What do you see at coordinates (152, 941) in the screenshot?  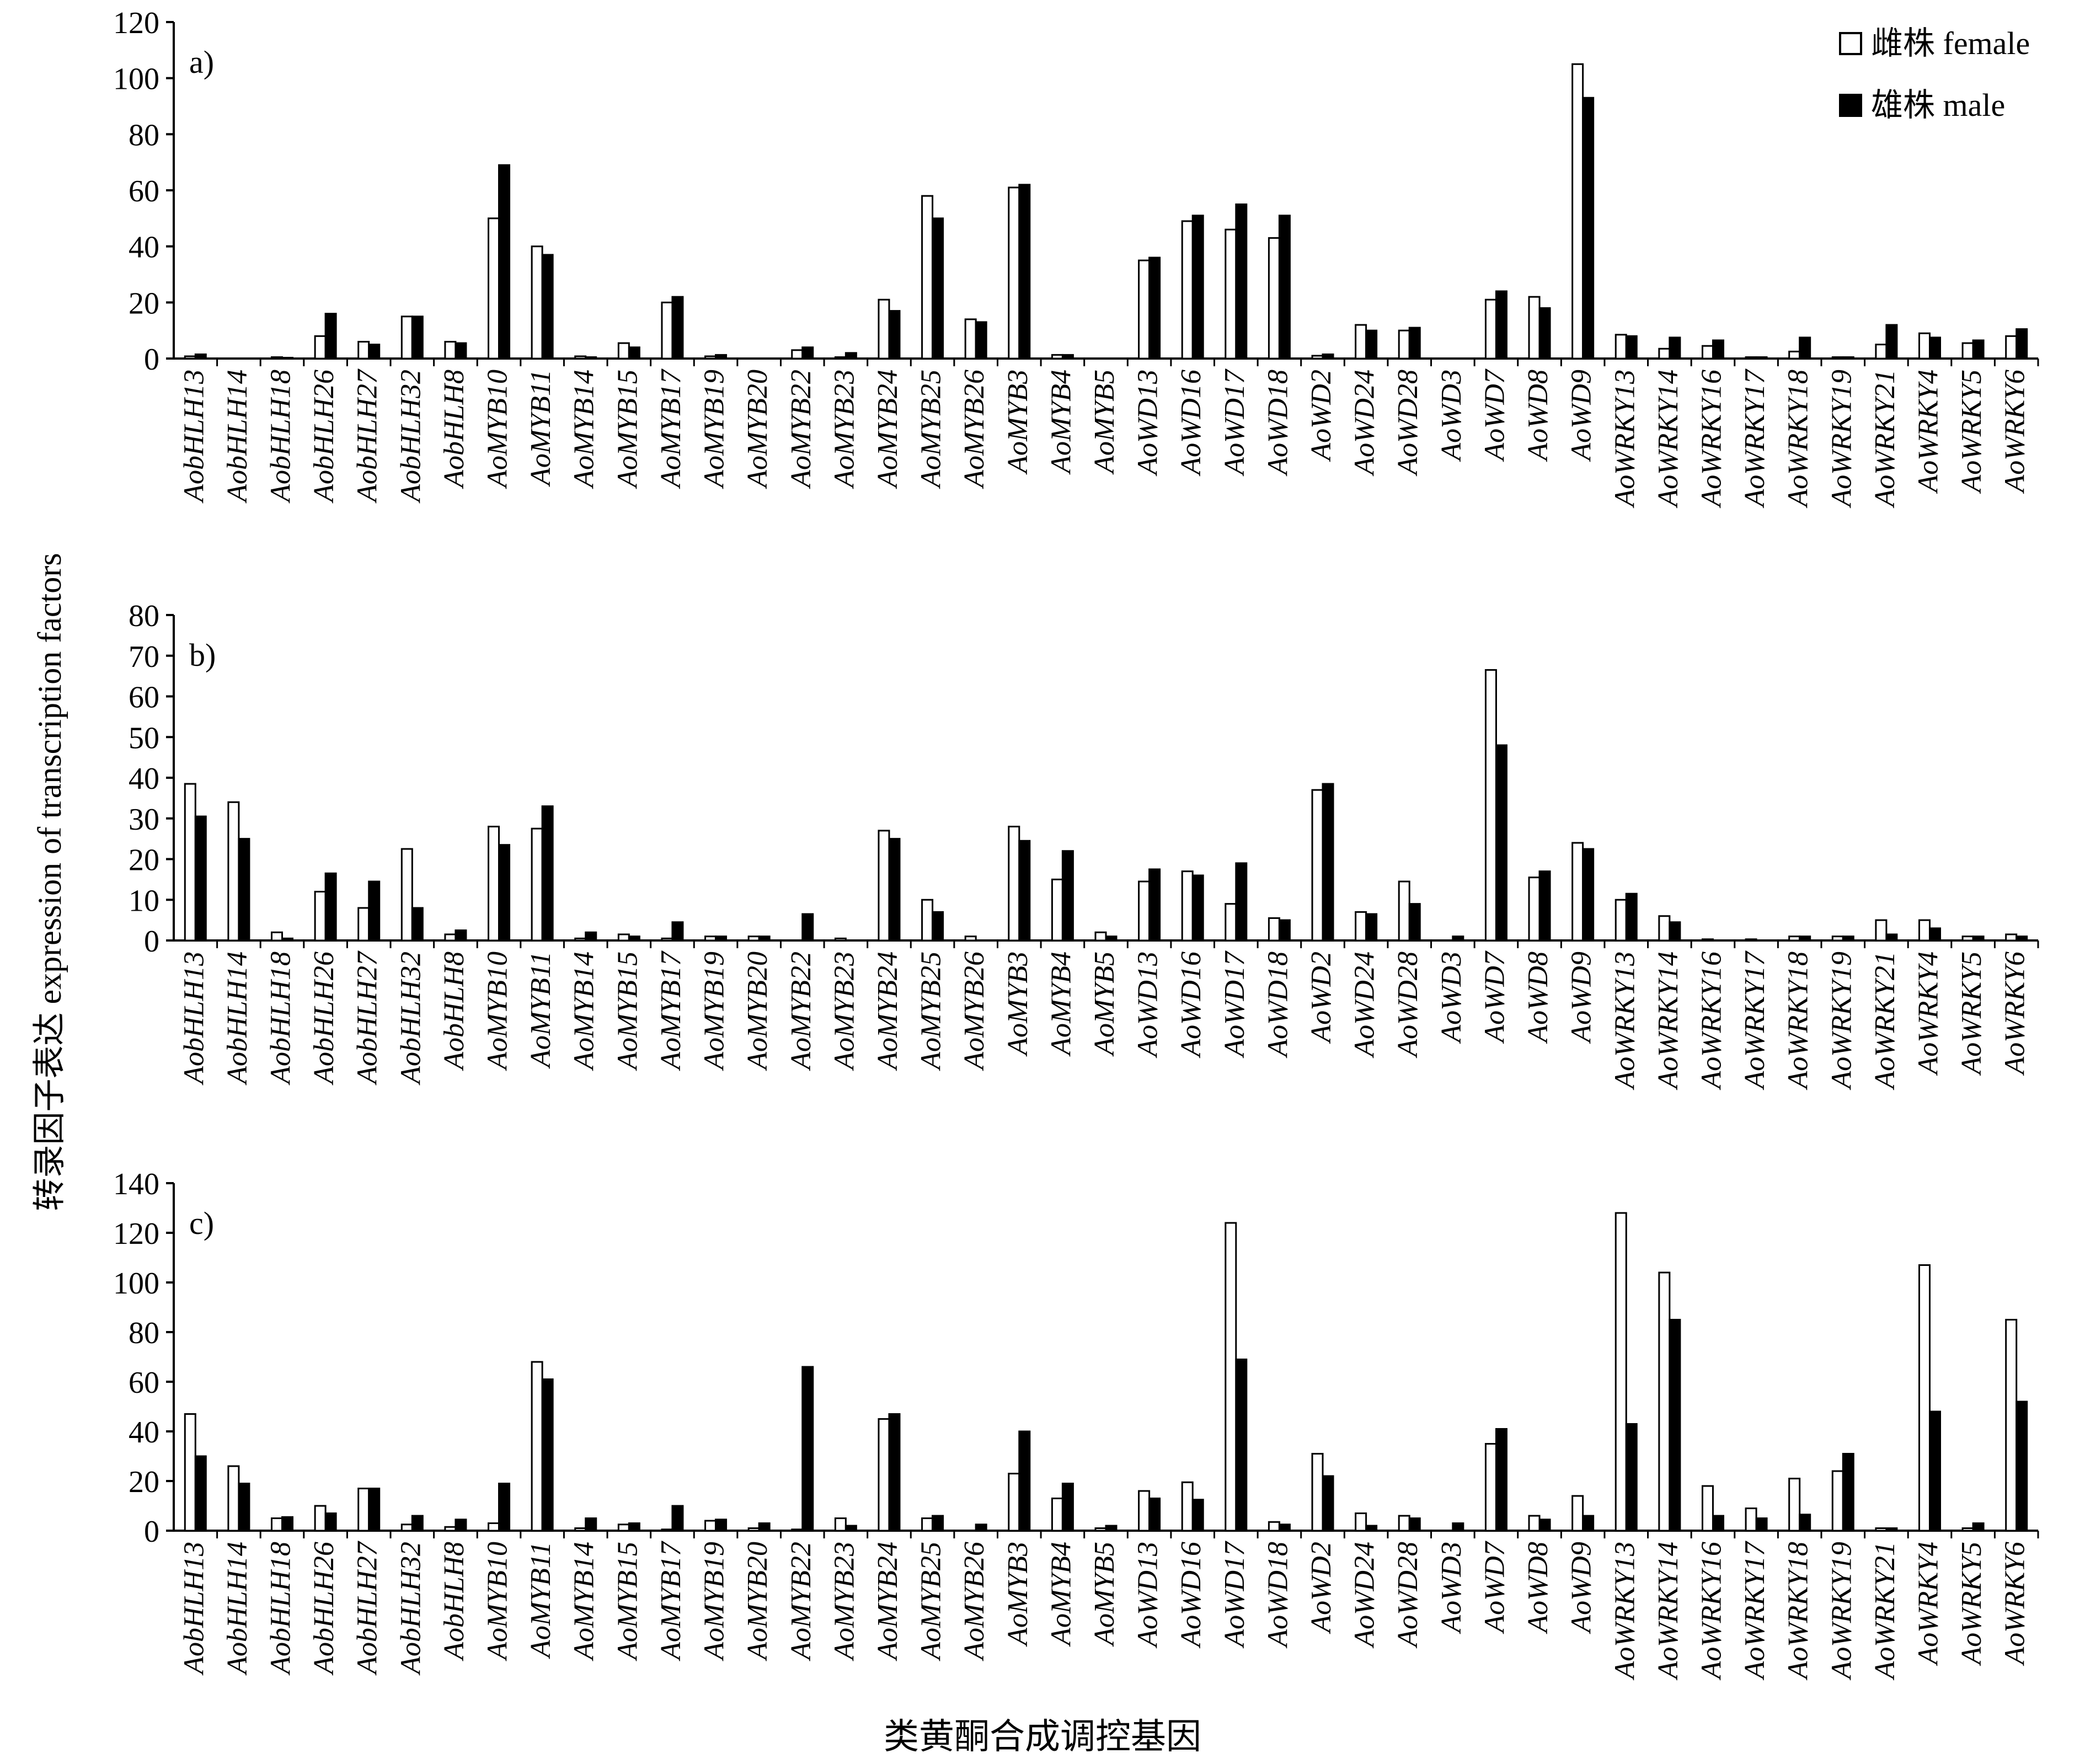 I see `y-tick-label: 0` at bounding box center [152, 941].